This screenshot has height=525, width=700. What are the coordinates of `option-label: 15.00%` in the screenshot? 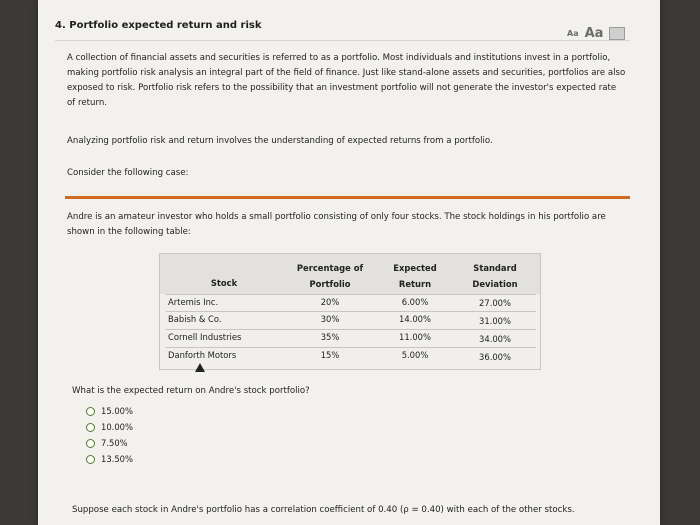 It's located at (117, 411).